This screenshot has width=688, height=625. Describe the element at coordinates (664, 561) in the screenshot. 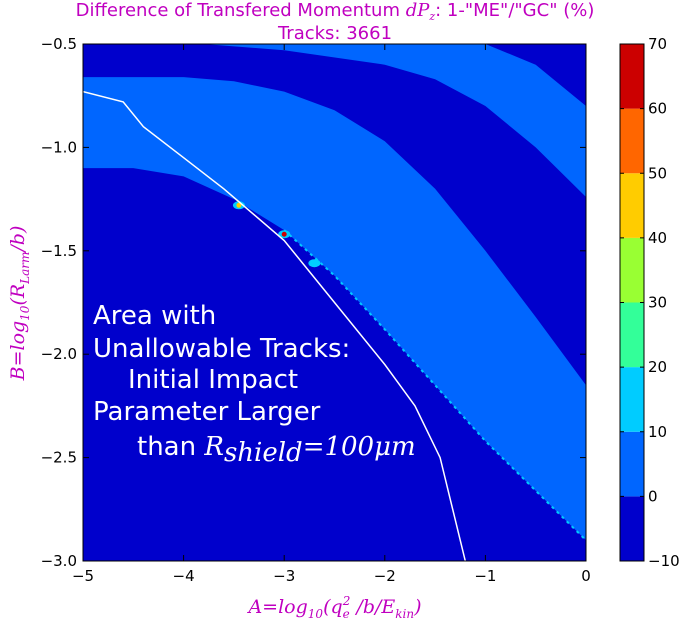

I see `colorbar-label: −10` at that location.